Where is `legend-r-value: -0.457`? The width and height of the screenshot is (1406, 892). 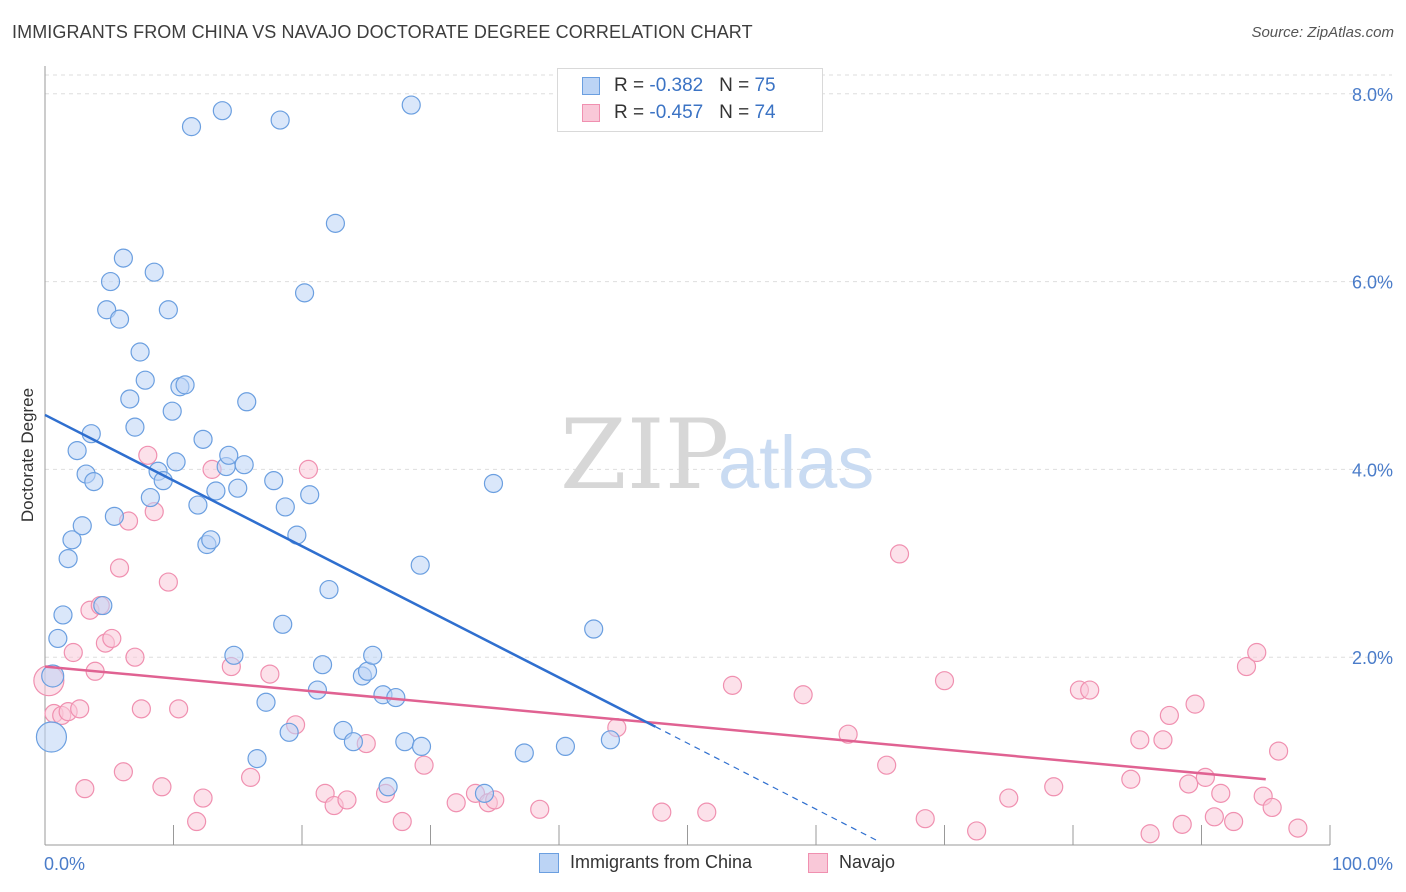
legend-r-value: -0.457 is located at coordinates (676, 112).